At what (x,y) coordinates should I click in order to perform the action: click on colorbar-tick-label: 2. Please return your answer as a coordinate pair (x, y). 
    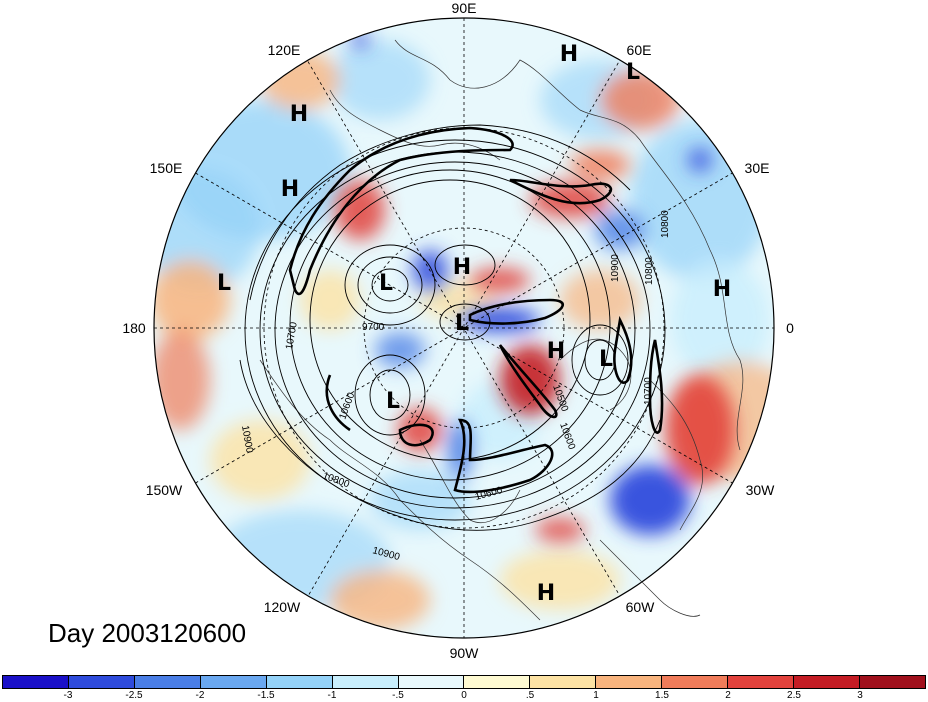
    Looking at the image, I should click on (728, 695).